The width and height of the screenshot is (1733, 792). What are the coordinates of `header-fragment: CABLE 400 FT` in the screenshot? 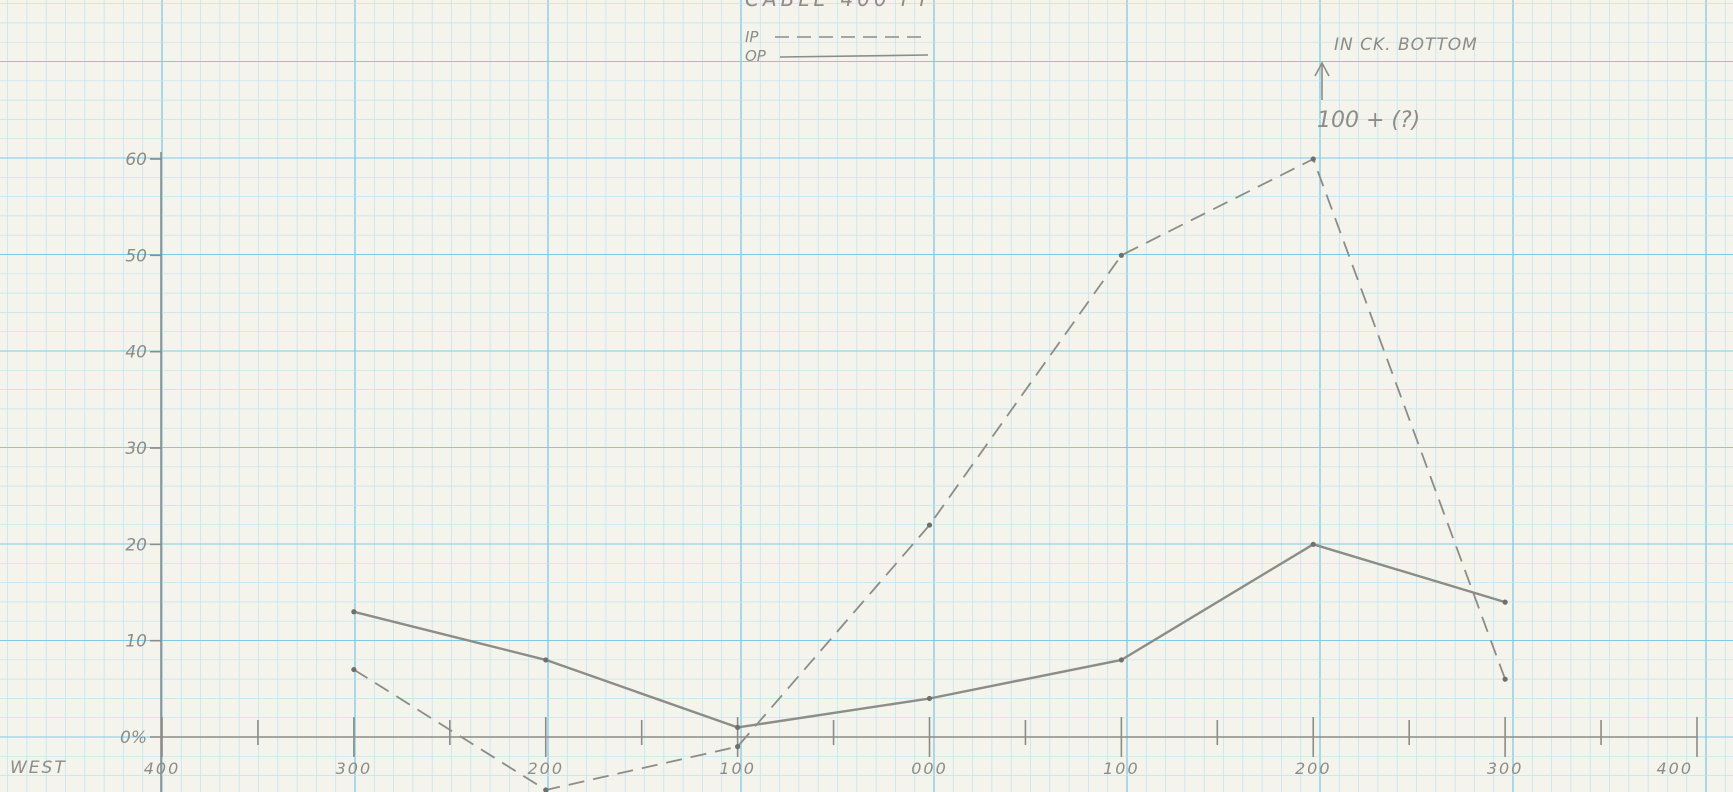 It's located at (839, 5).